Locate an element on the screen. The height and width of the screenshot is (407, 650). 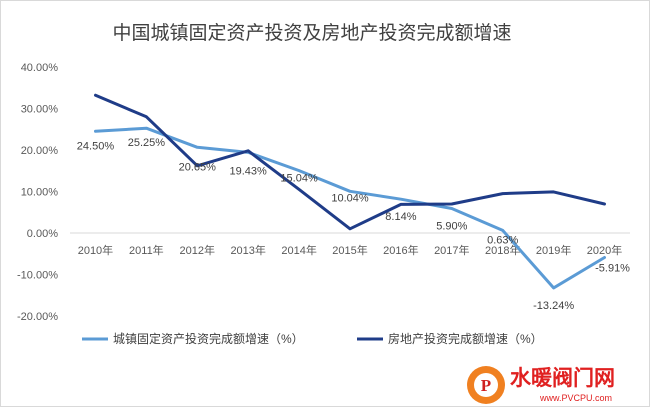
x-tick-label: 2020年 is located at coordinates (604, 250).